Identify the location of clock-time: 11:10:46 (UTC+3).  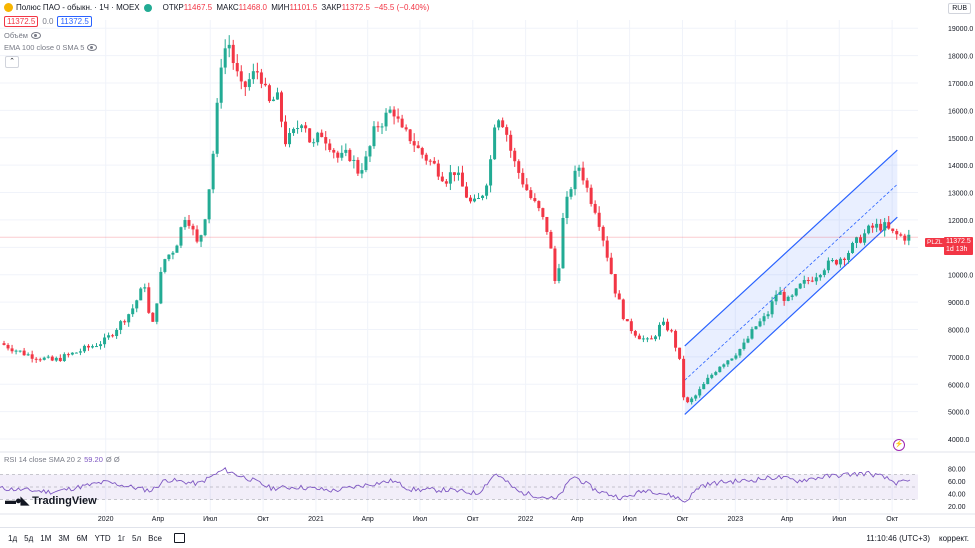
(898, 538).